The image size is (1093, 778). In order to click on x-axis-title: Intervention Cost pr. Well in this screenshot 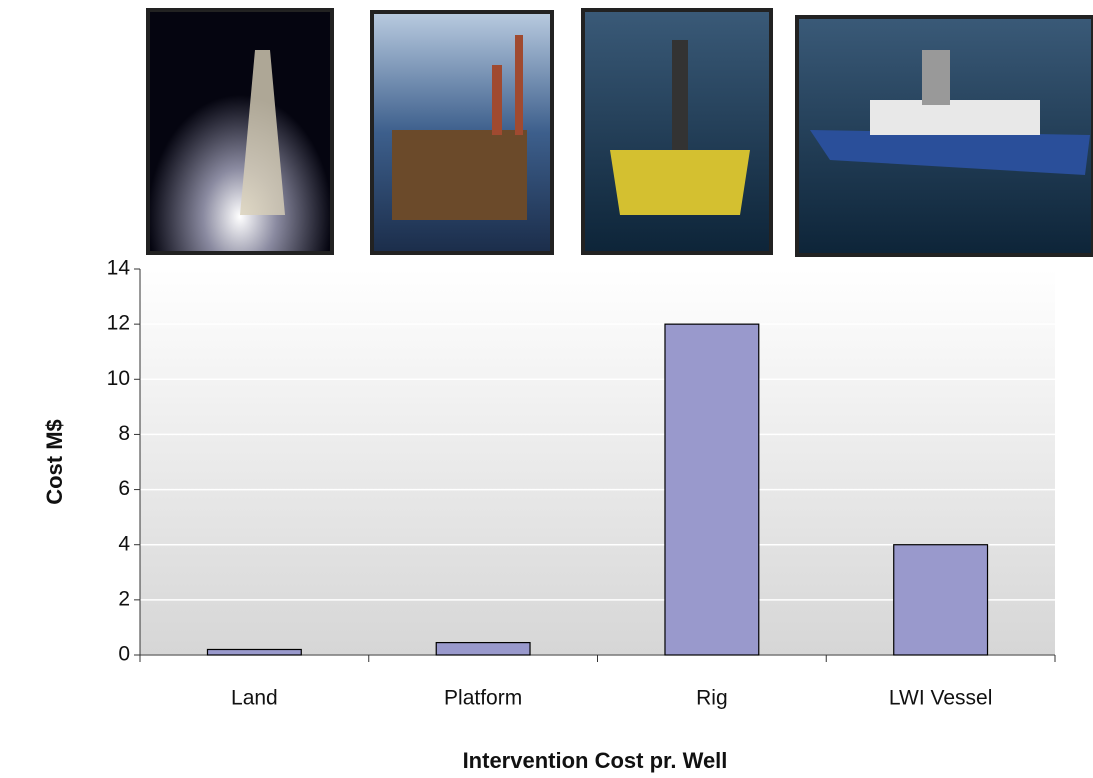, I will do `click(595, 760)`.